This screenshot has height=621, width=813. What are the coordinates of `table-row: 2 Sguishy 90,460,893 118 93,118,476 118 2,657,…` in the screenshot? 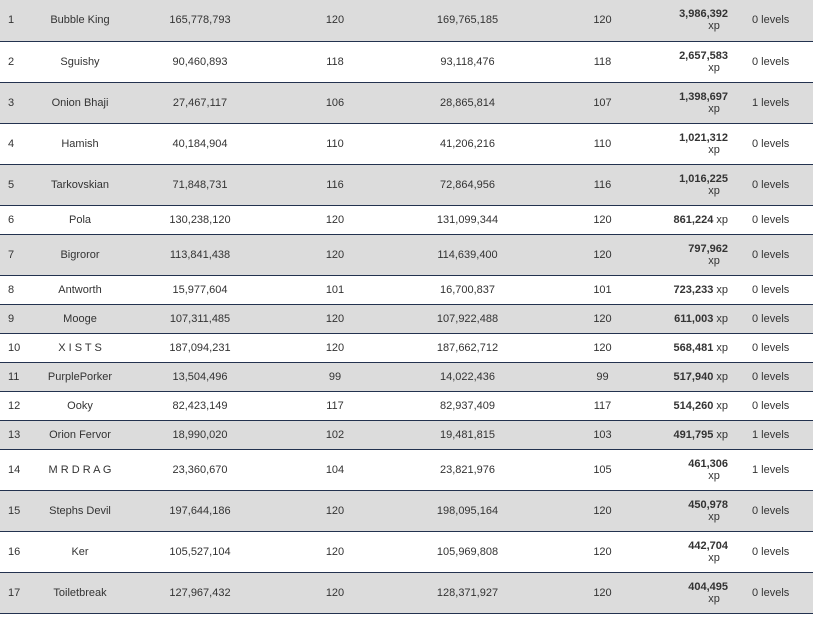 It's located at (406, 62).